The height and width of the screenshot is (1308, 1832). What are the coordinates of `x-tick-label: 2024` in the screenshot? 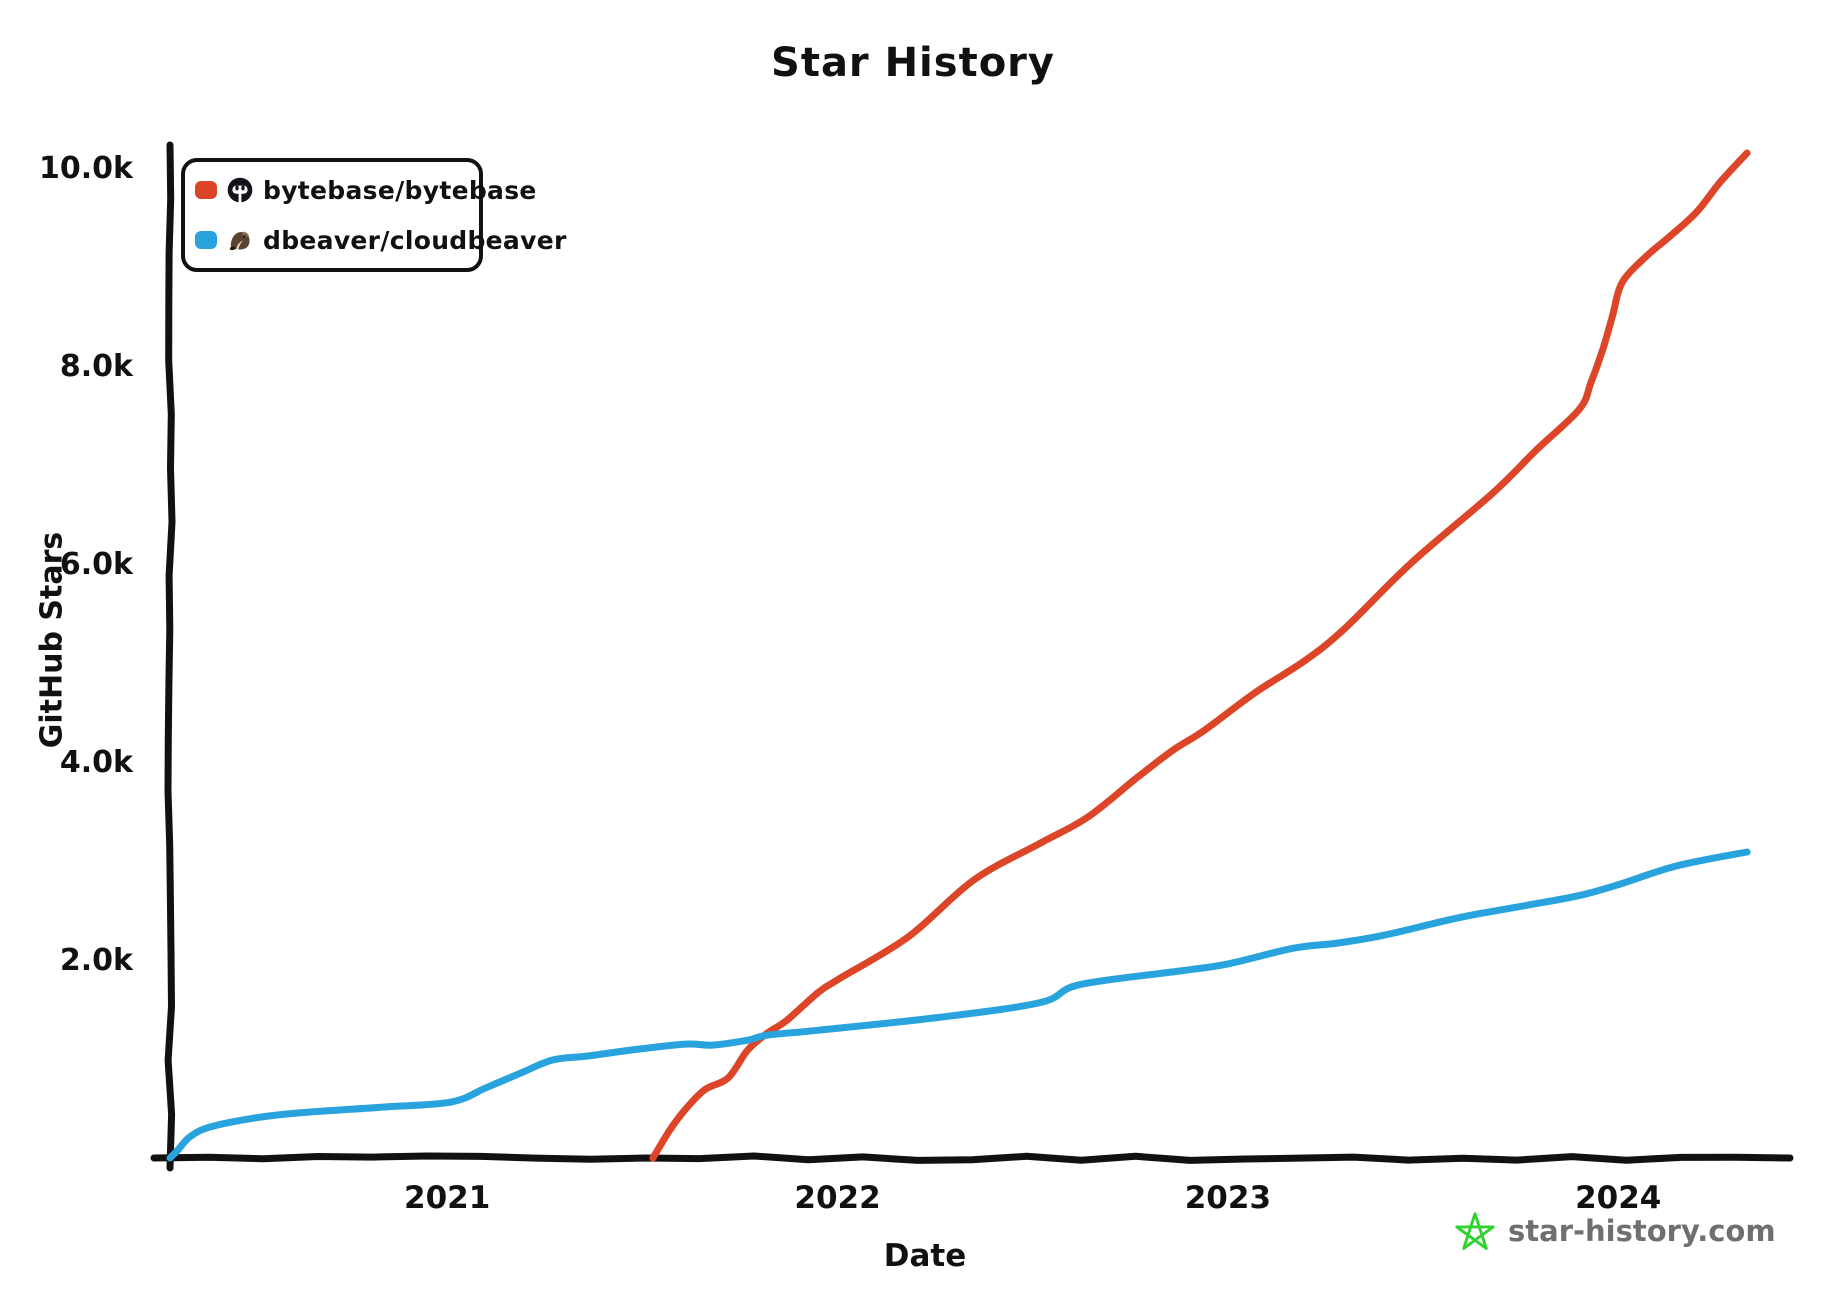 It's located at (1618, 1198).